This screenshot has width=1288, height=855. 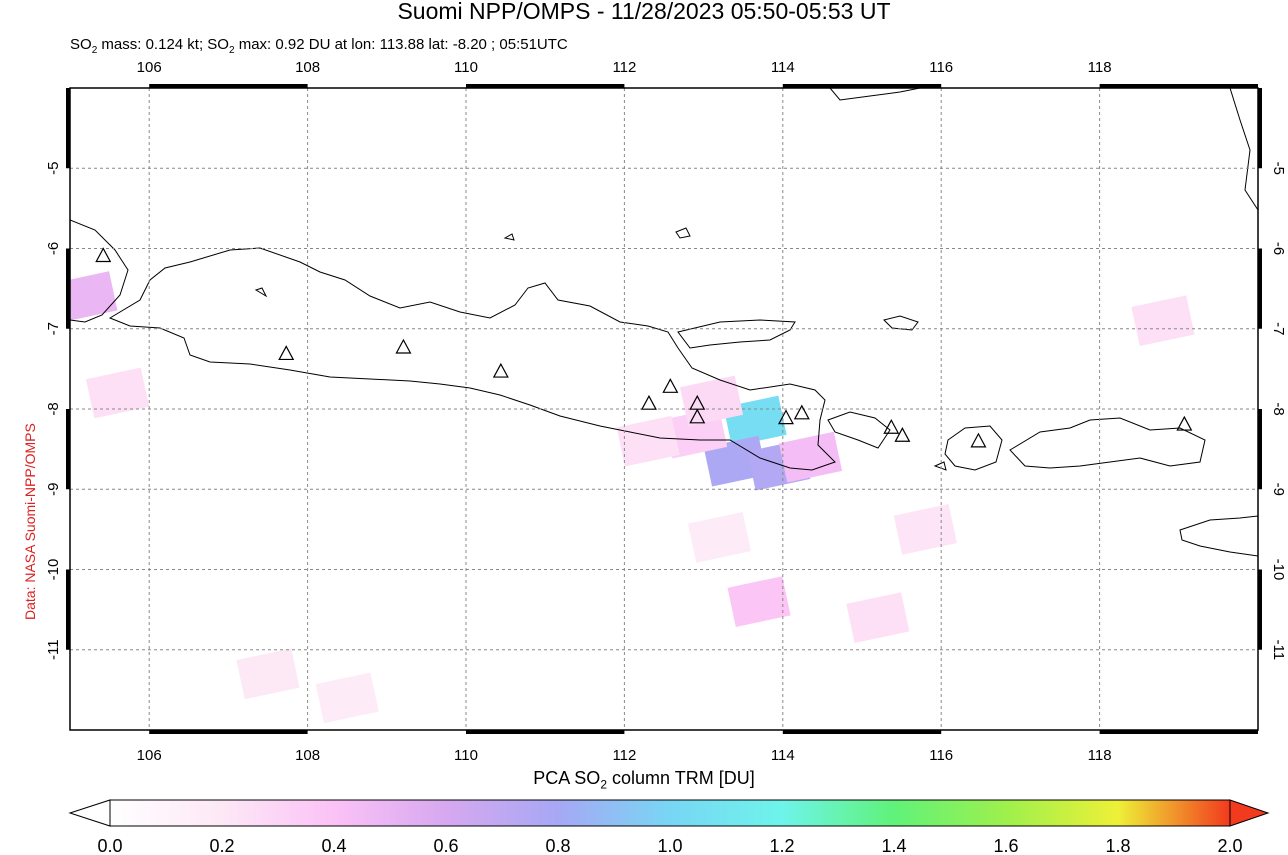 I want to click on nusa-penida-coastline, so click(x=940, y=466).